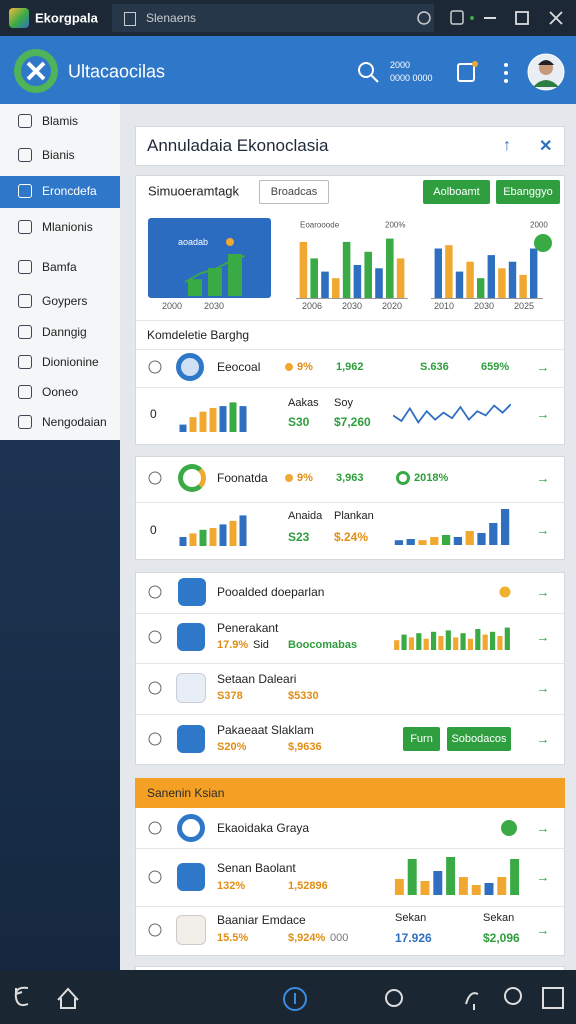  What do you see at coordinates (490, 17) in the screenshot?
I see `window-controls` at bounding box center [490, 17].